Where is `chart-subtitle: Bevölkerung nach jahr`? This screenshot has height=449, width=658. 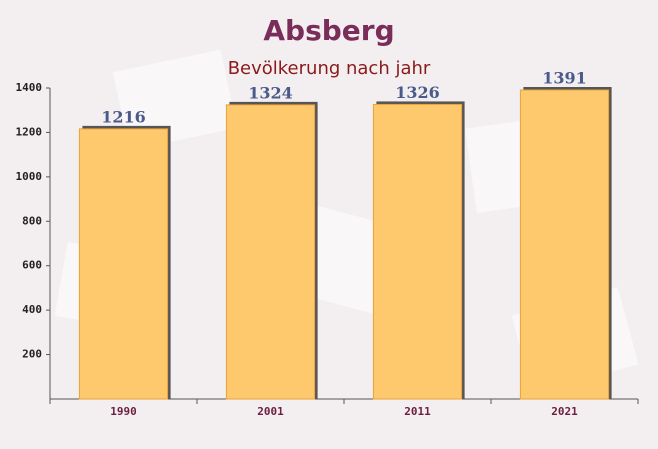
chart-subtitle: Bevölkerung nach jahr is located at coordinates (329, 68).